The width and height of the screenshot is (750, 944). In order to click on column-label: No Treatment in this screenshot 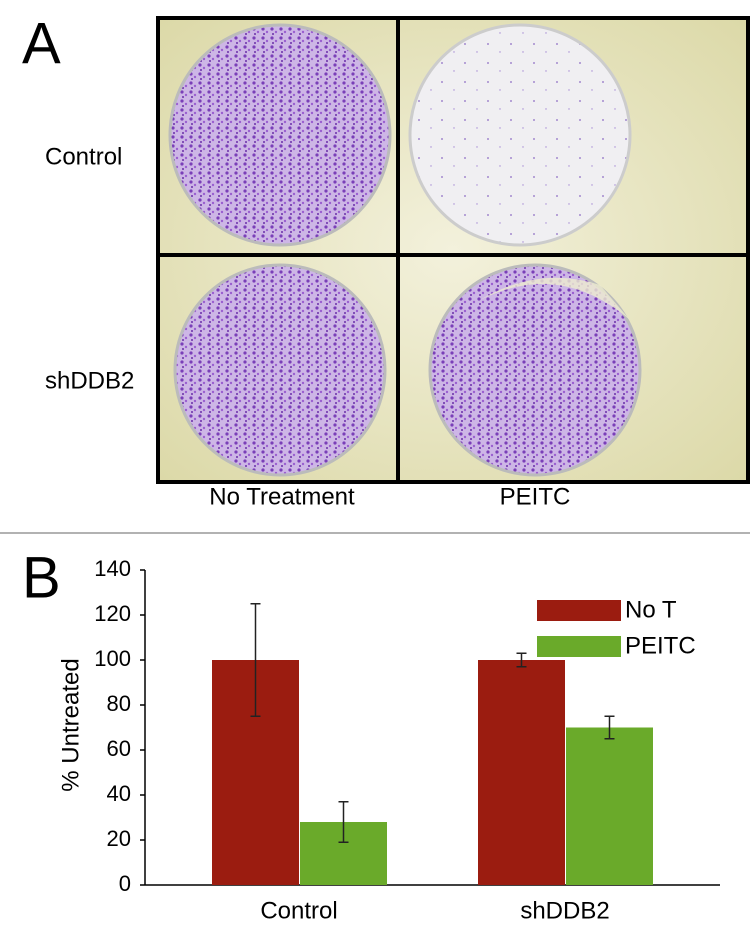, I will do `click(282, 496)`.